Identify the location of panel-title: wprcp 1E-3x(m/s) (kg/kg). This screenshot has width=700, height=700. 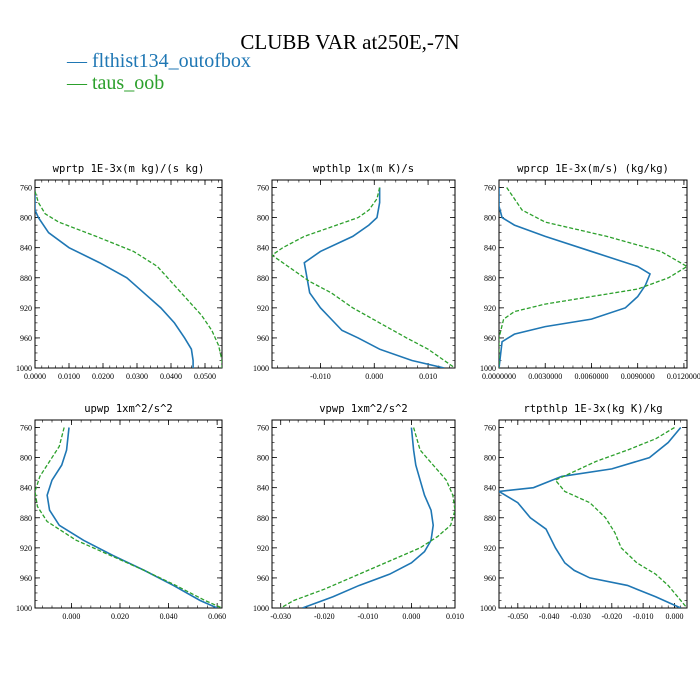
(593, 169).